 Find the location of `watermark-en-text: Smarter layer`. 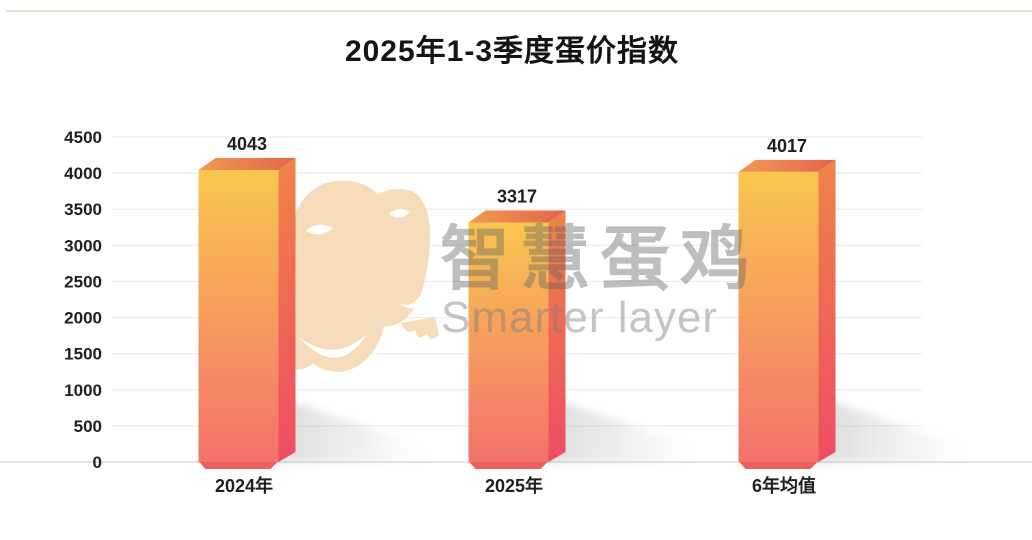

watermark-en-text: Smarter layer is located at coordinates (580, 317).